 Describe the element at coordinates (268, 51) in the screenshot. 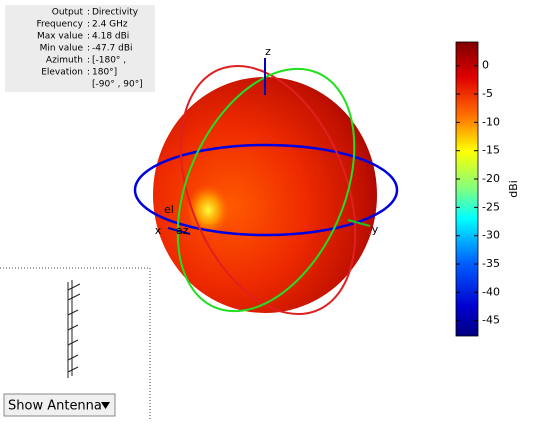

I see `z-label: z` at that location.